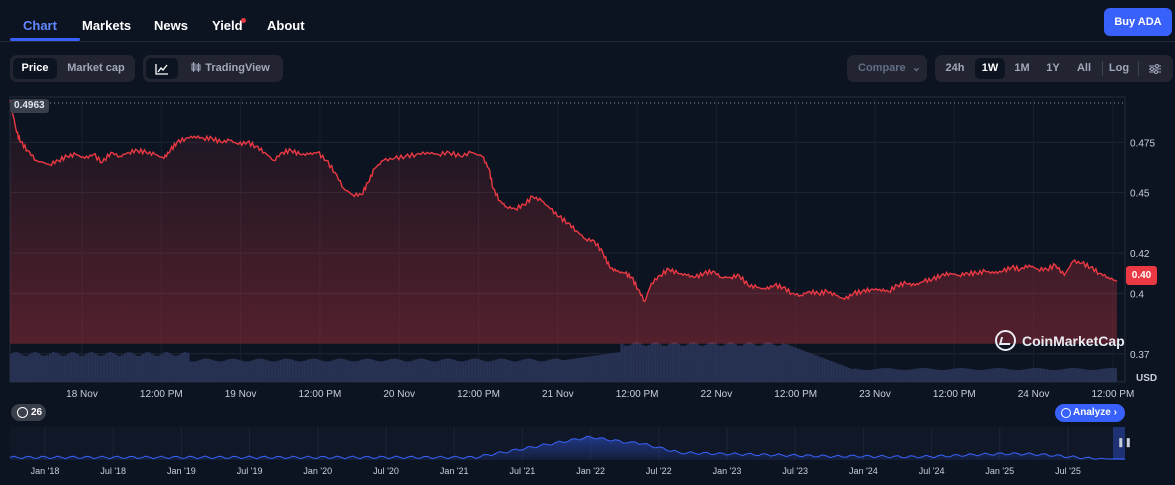 The height and width of the screenshot is (485, 1175). Describe the element at coordinates (1125, 442) in the screenshot. I see `pause-icon: ❚❚` at that location.